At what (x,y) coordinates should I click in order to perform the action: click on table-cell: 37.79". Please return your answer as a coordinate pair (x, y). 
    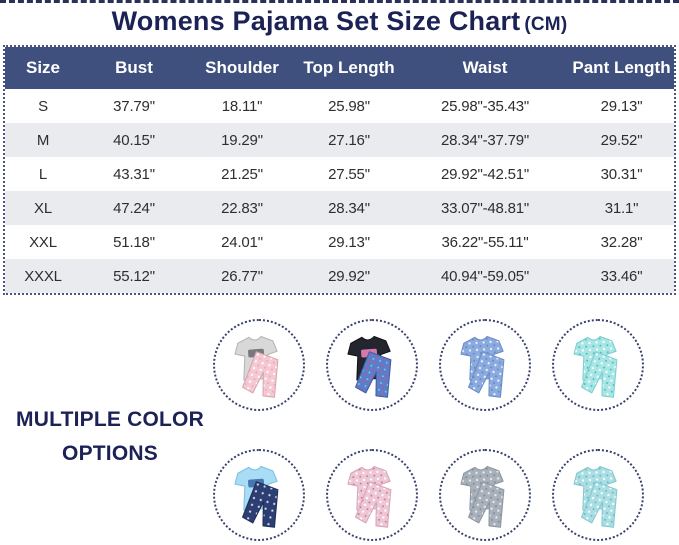
    Looking at the image, I should click on (134, 106).